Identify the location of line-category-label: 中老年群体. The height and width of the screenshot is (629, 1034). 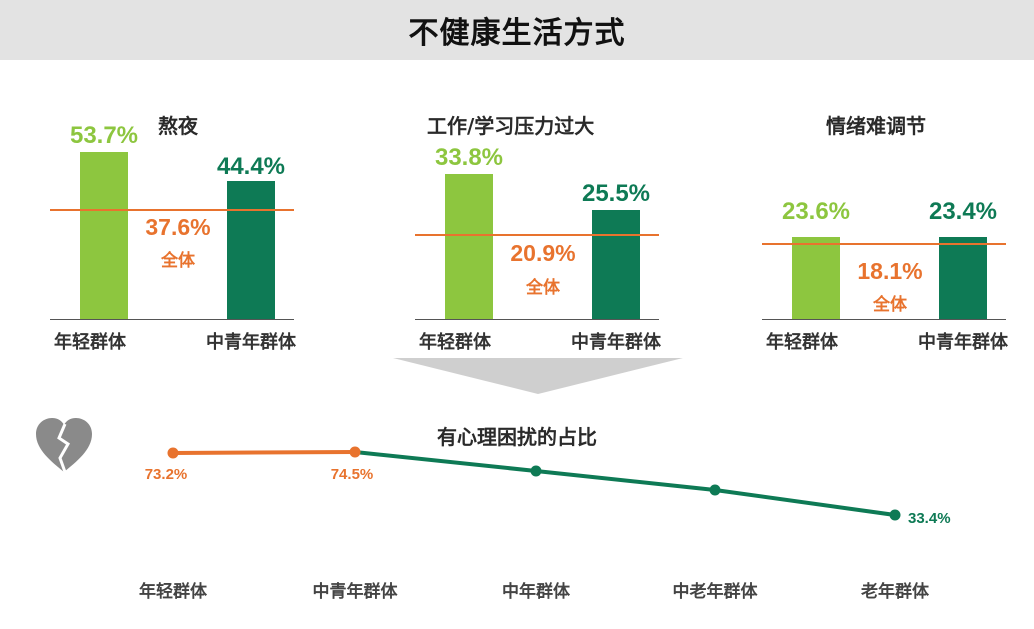
(716, 591).